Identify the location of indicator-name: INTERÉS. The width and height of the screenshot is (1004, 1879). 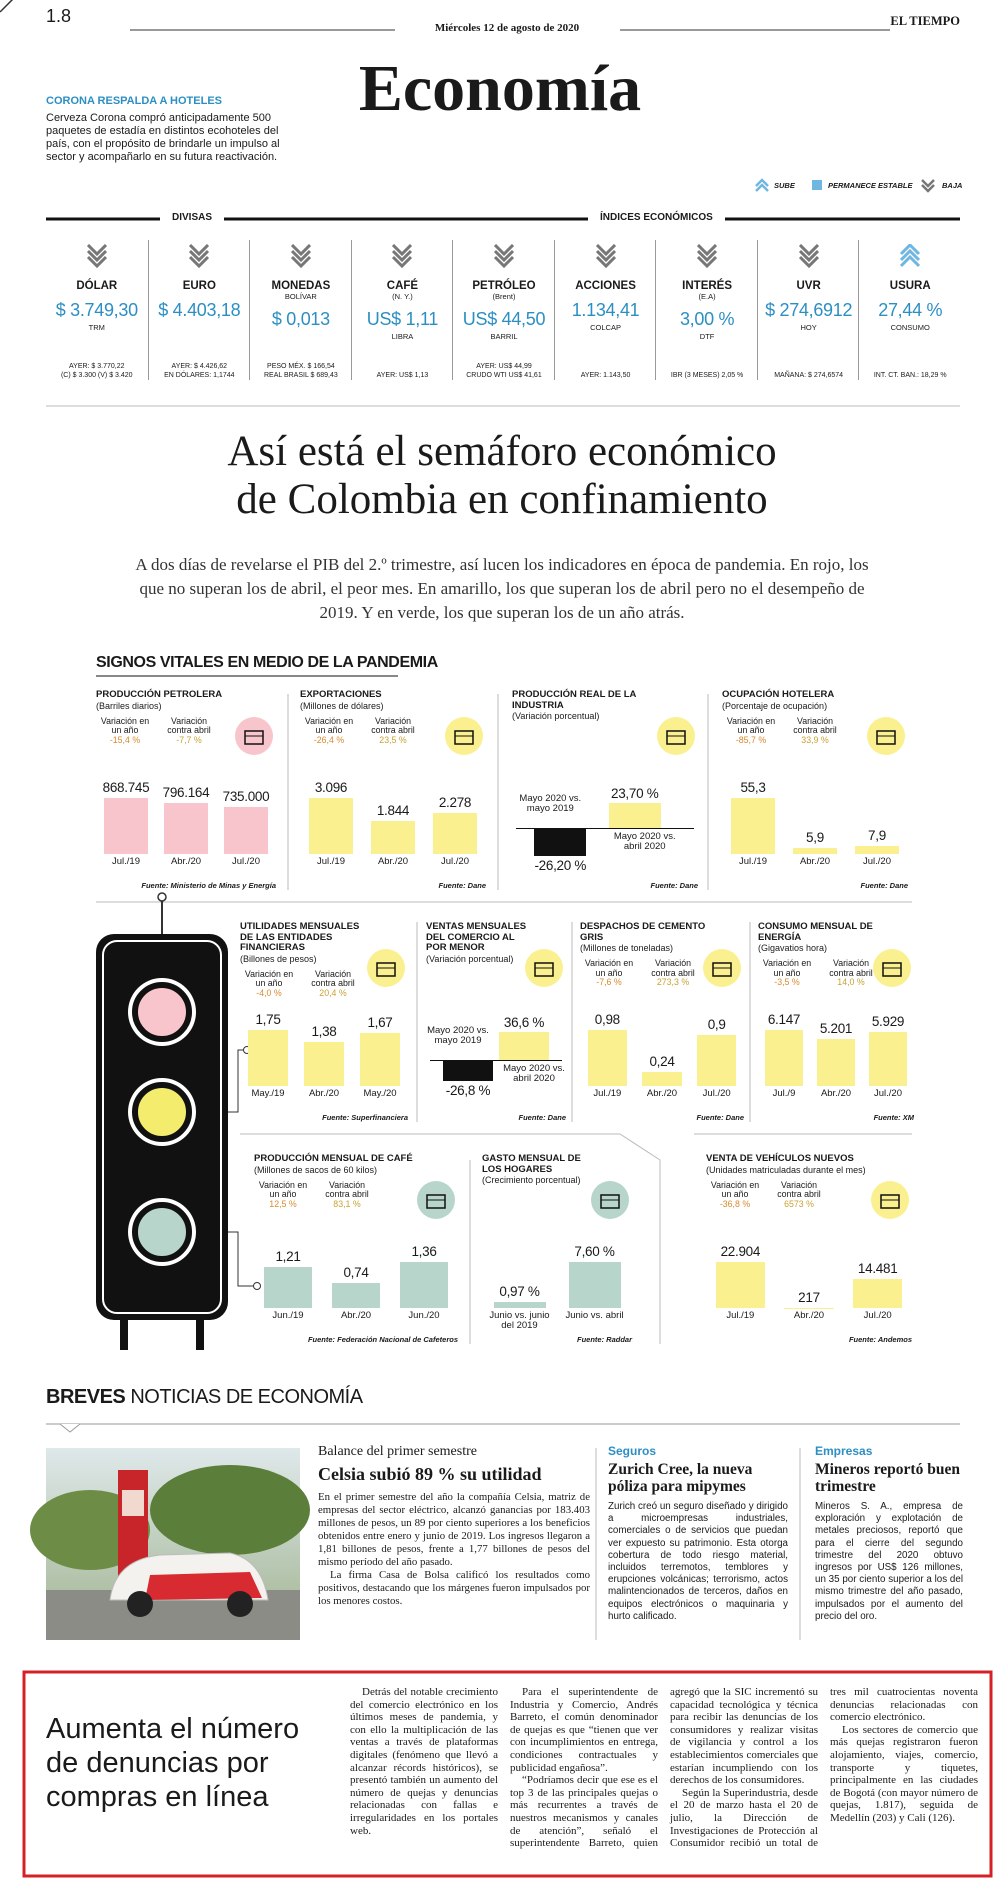
(707, 286).